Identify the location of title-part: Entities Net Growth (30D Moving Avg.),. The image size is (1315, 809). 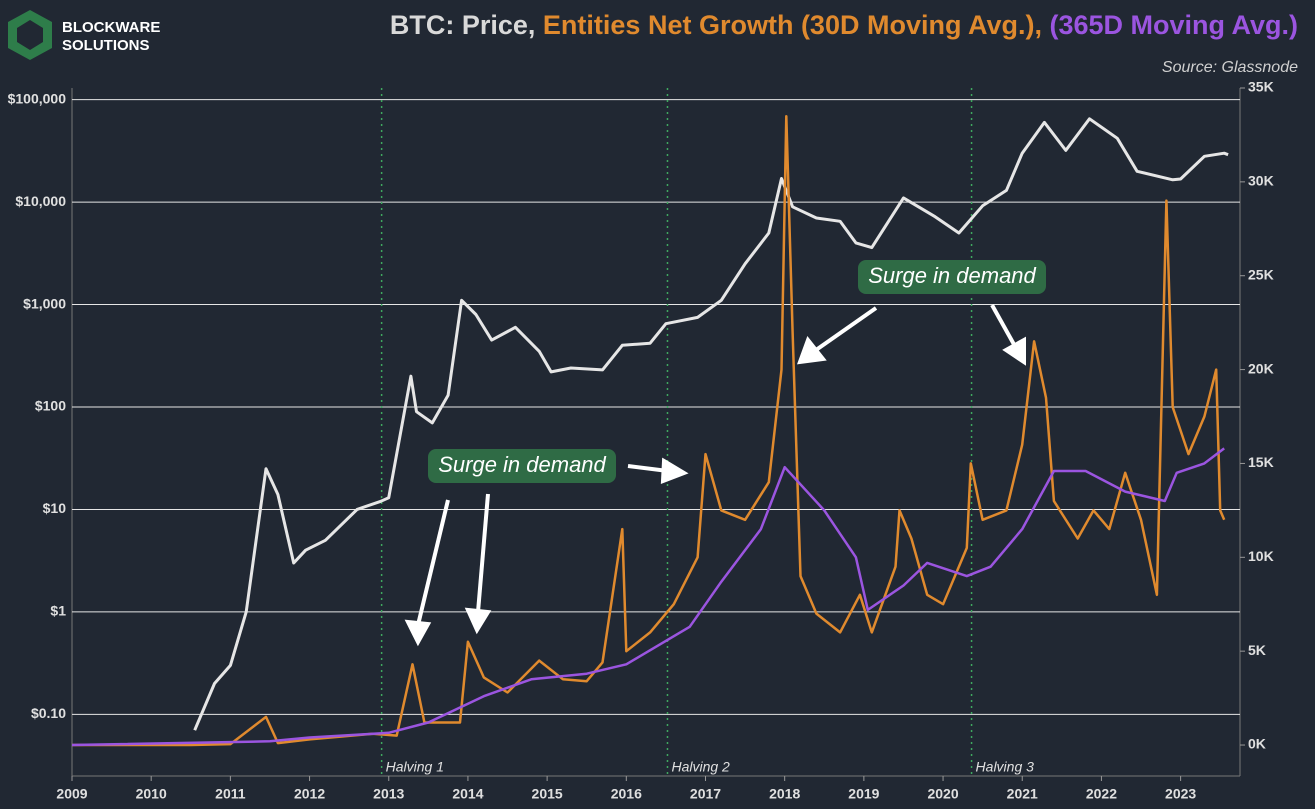
(792, 25).